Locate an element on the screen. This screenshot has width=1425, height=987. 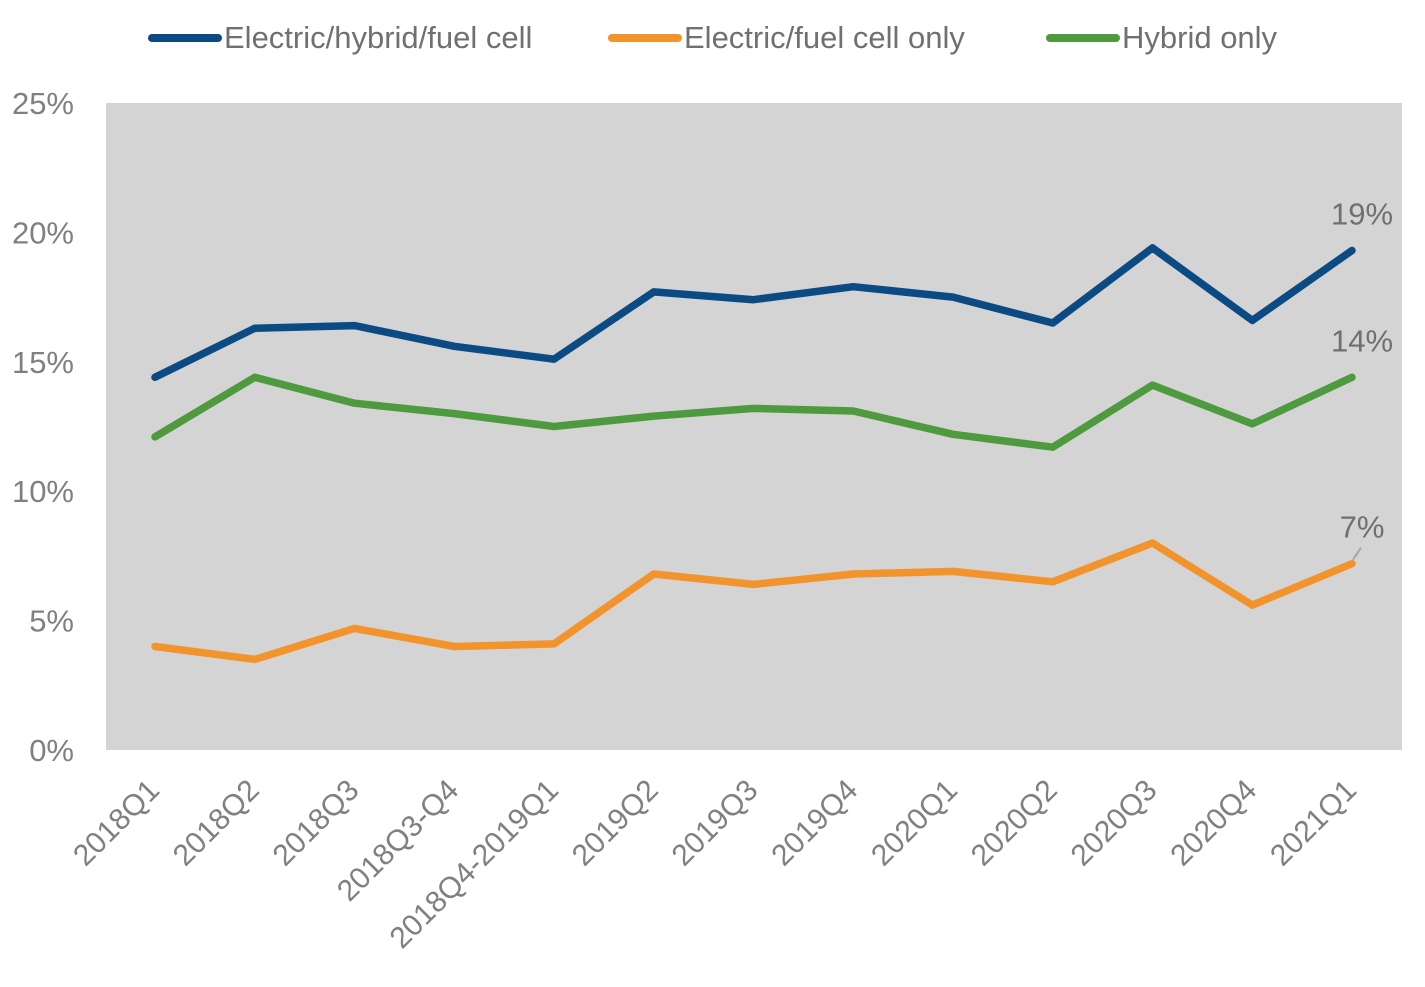
data-label: 7% is located at coordinates (1362, 527).